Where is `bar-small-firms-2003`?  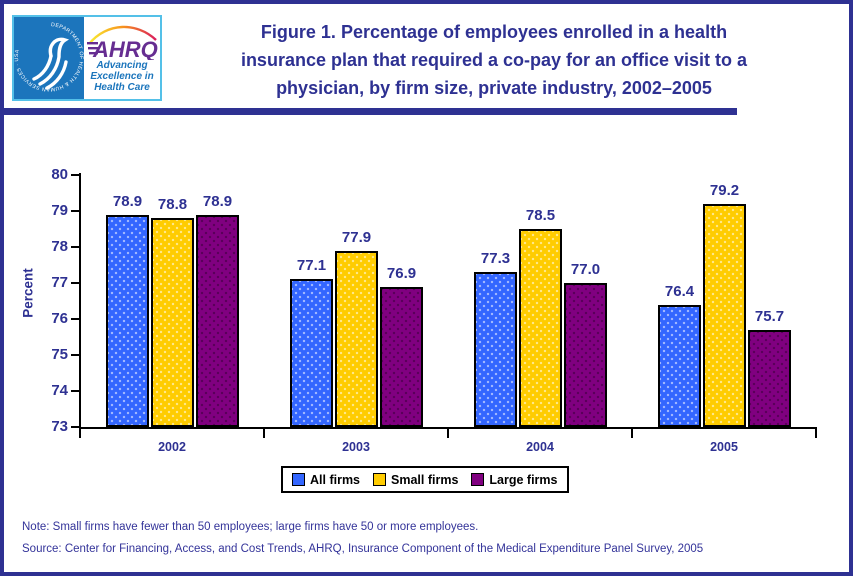
bar-small-firms-2003 is located at coordinates (356, 338).